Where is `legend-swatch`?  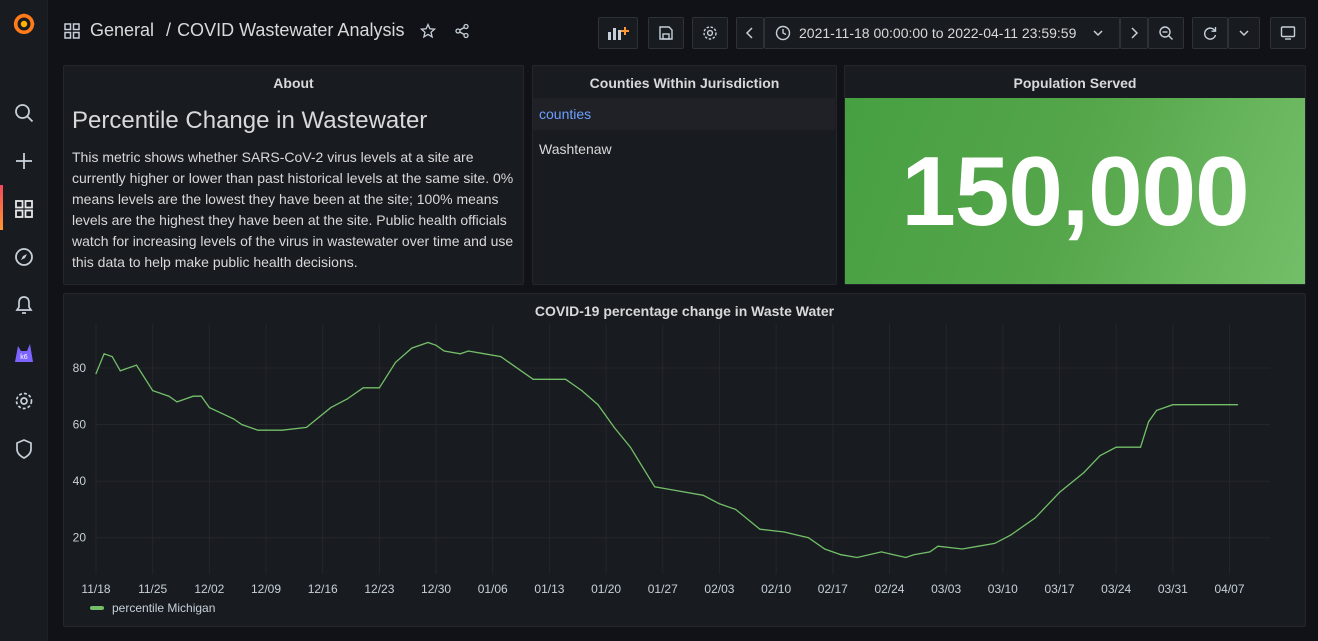 legend-swatch is located at coordinates (97, 608).